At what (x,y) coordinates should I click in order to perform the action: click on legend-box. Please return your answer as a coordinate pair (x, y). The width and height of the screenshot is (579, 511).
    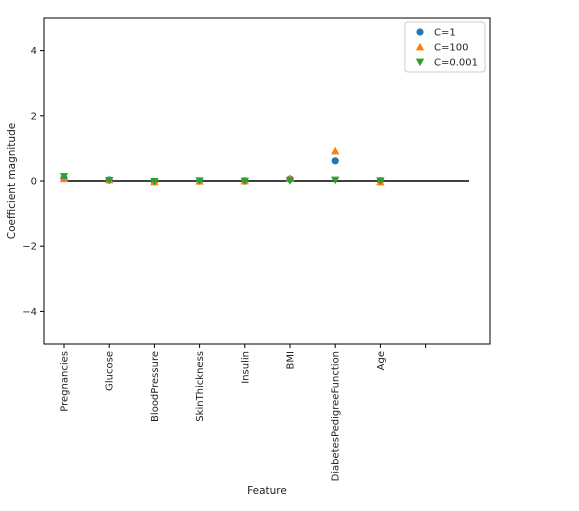
    Looking at the image, I should click on (445, 47).